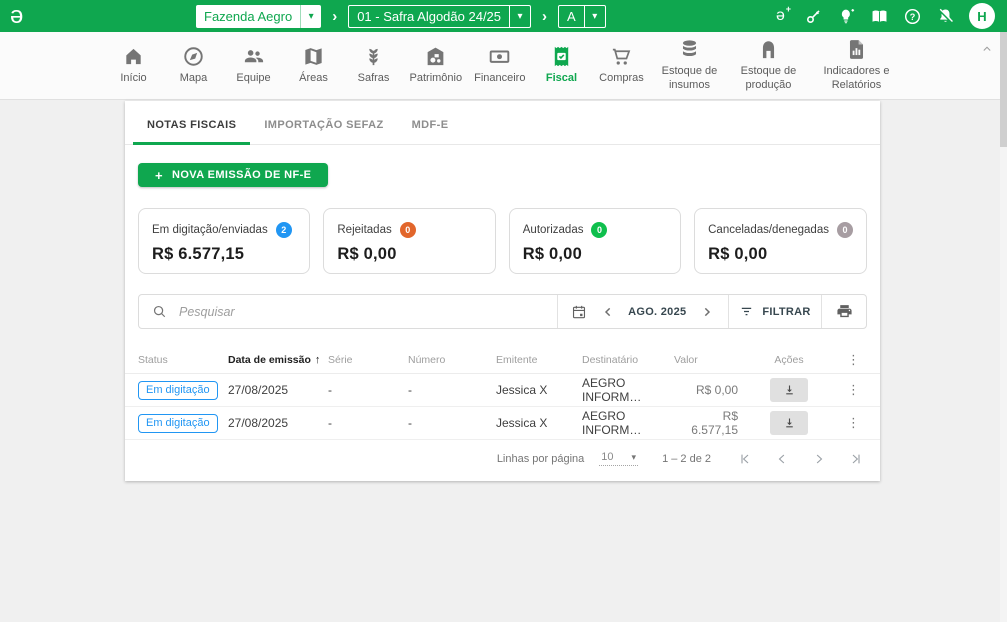  What do you see at coordinates (194, 65) in the screenshot?
I see `nav-item-mapa: Mapa` at bounding box center [194, 65].